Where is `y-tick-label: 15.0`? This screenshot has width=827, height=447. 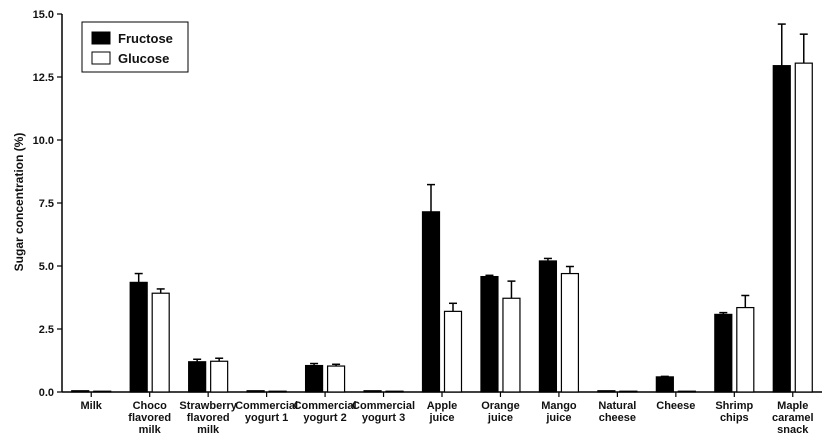 y-tick-label: 15.0 is located at coordinates (43, 15).